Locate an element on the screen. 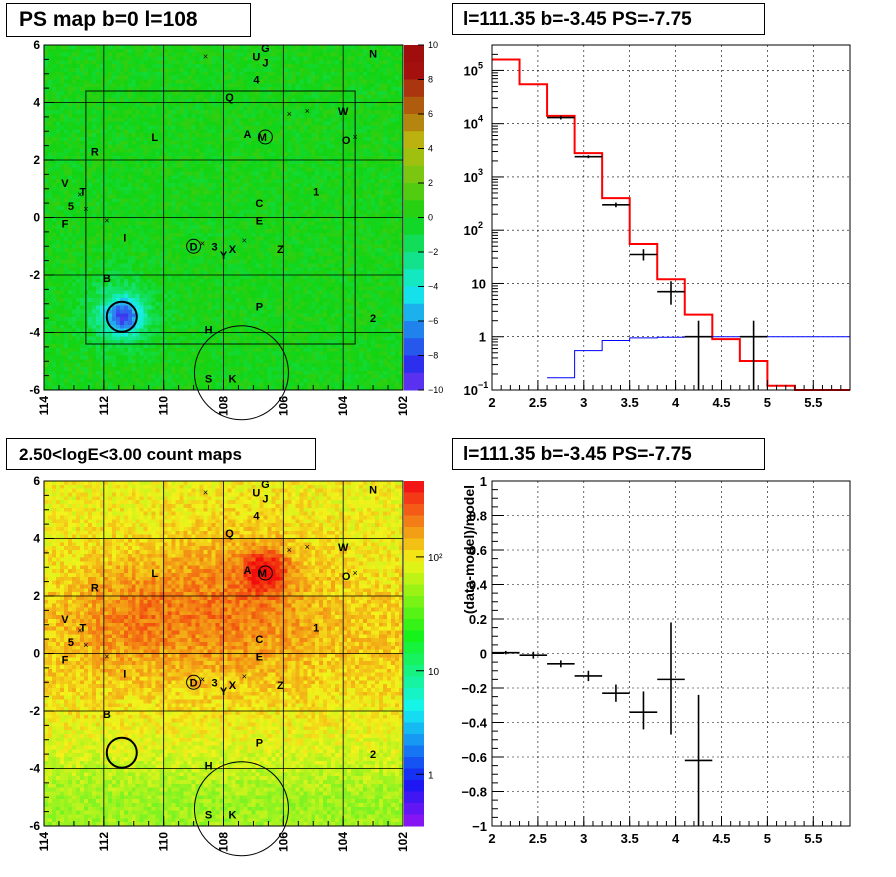 This screenshot has height=877, width=896. y-tick-label: 6 is located at coordinates (36, 481).